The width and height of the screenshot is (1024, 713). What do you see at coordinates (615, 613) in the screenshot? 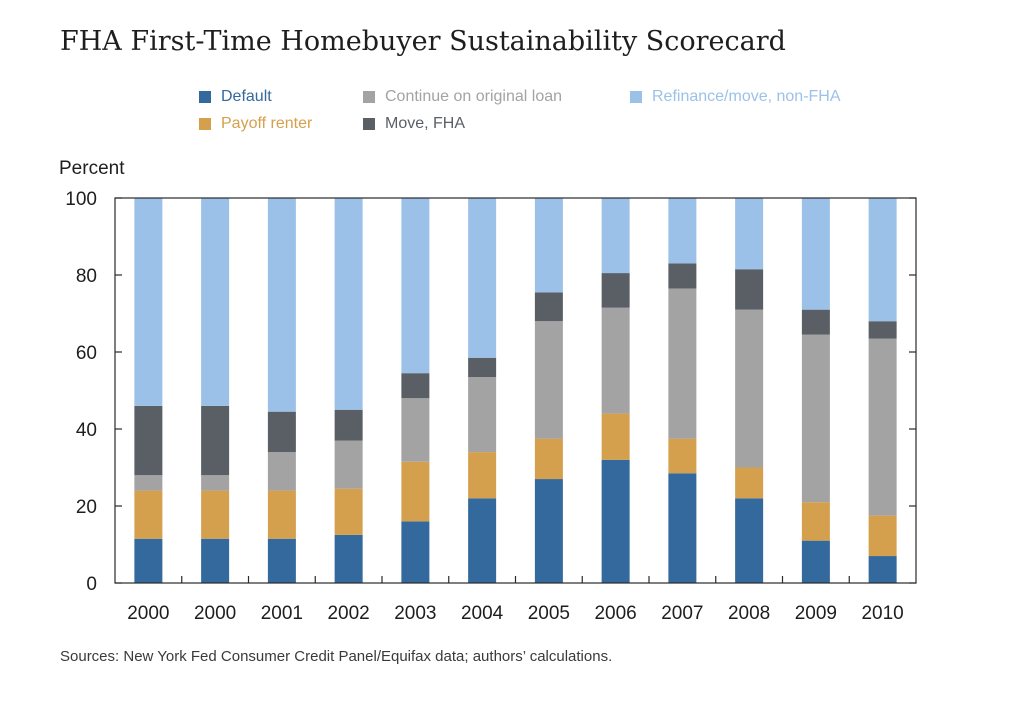
I see `x-tick-label-2006-7: 2006` at bounding box center [615, 613].